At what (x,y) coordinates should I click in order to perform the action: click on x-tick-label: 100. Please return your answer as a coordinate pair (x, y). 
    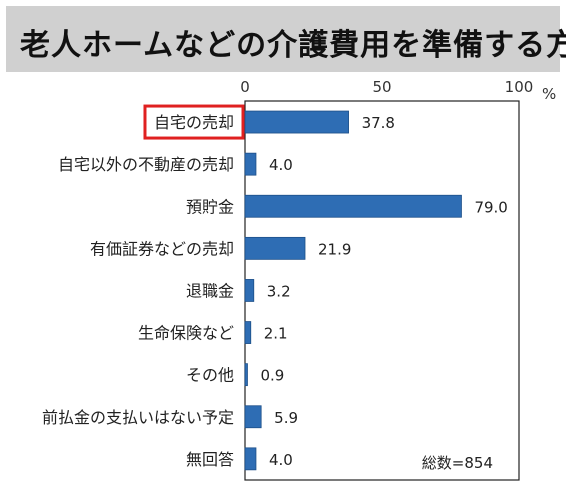
    Looking at the image, I should click on (519, 87).